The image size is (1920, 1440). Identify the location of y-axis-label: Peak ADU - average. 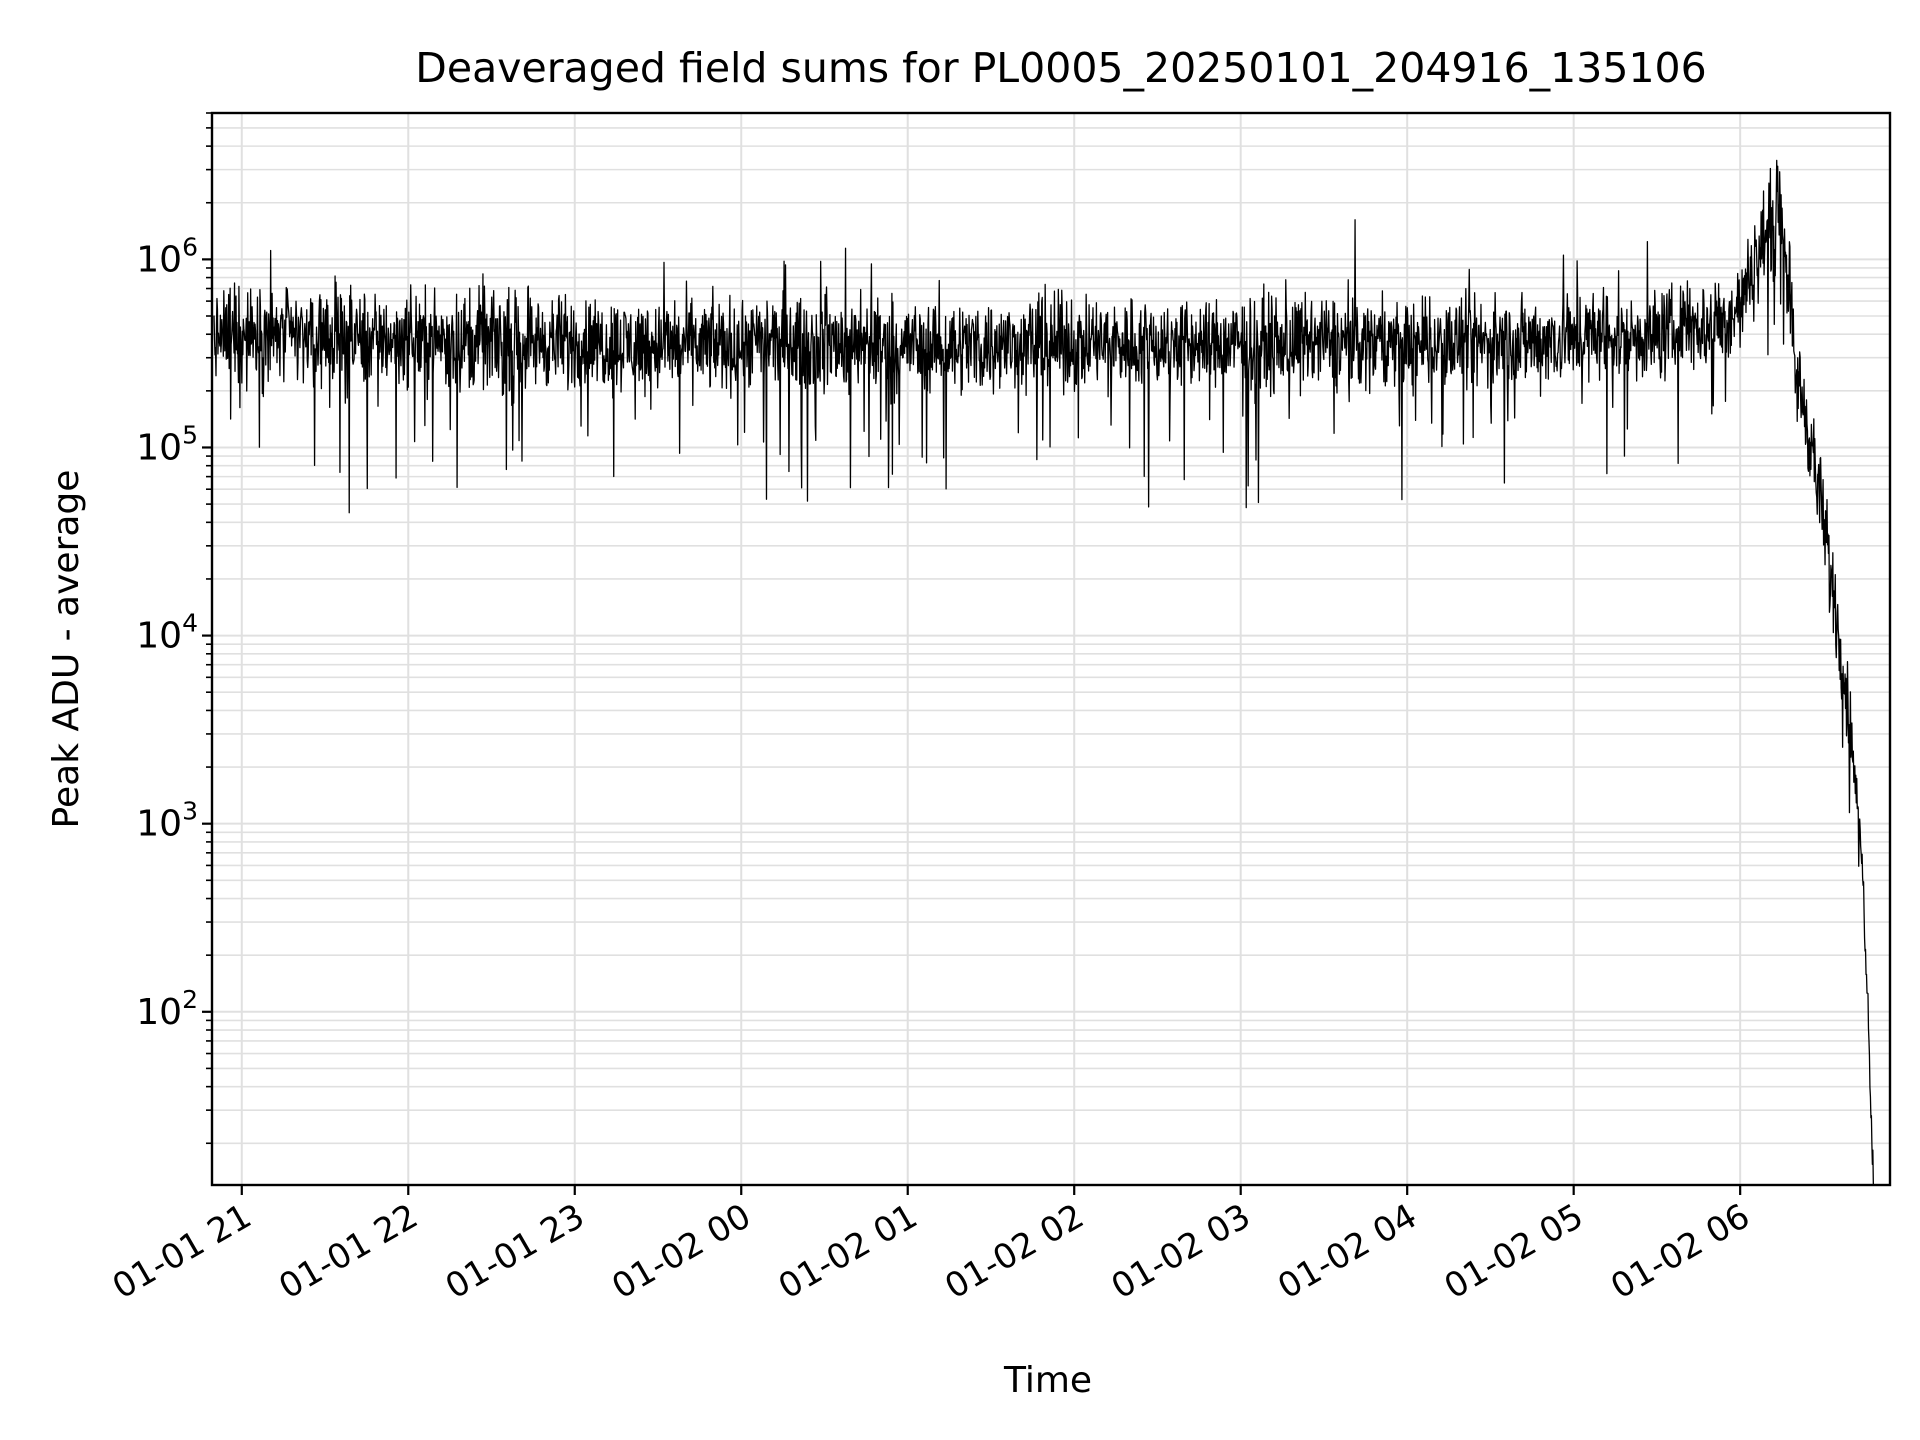
(66, 649).